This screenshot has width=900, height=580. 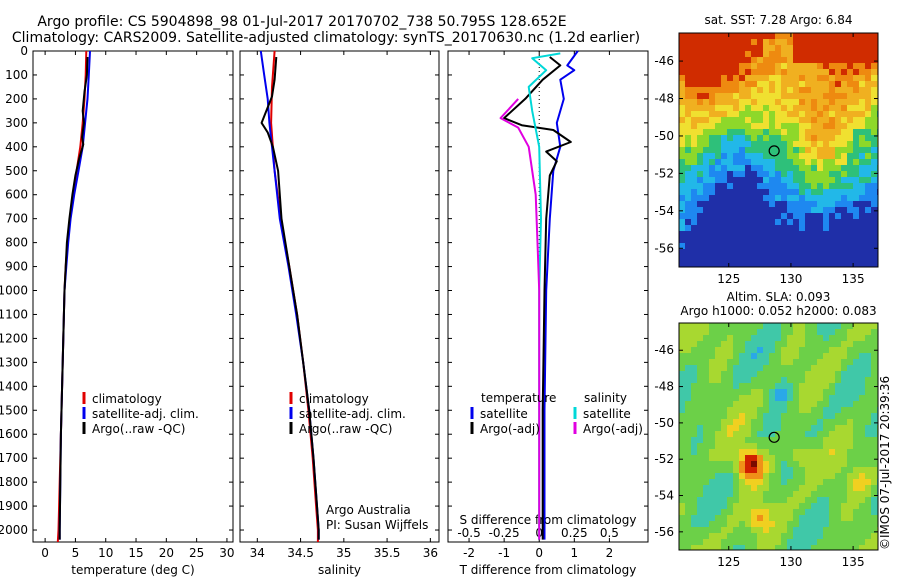 What do you see at coordinates (387, 553) in the screenshot?
I see `x-tick-label: 35.5` at bounding box center [387, 553].